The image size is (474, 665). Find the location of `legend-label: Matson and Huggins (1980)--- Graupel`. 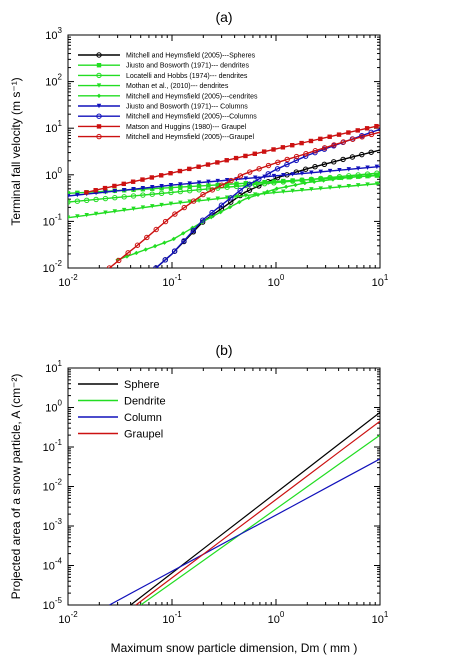

legend-label: Matson and Huggins (1980)--- Graupel is located at coordinates (186, 127).